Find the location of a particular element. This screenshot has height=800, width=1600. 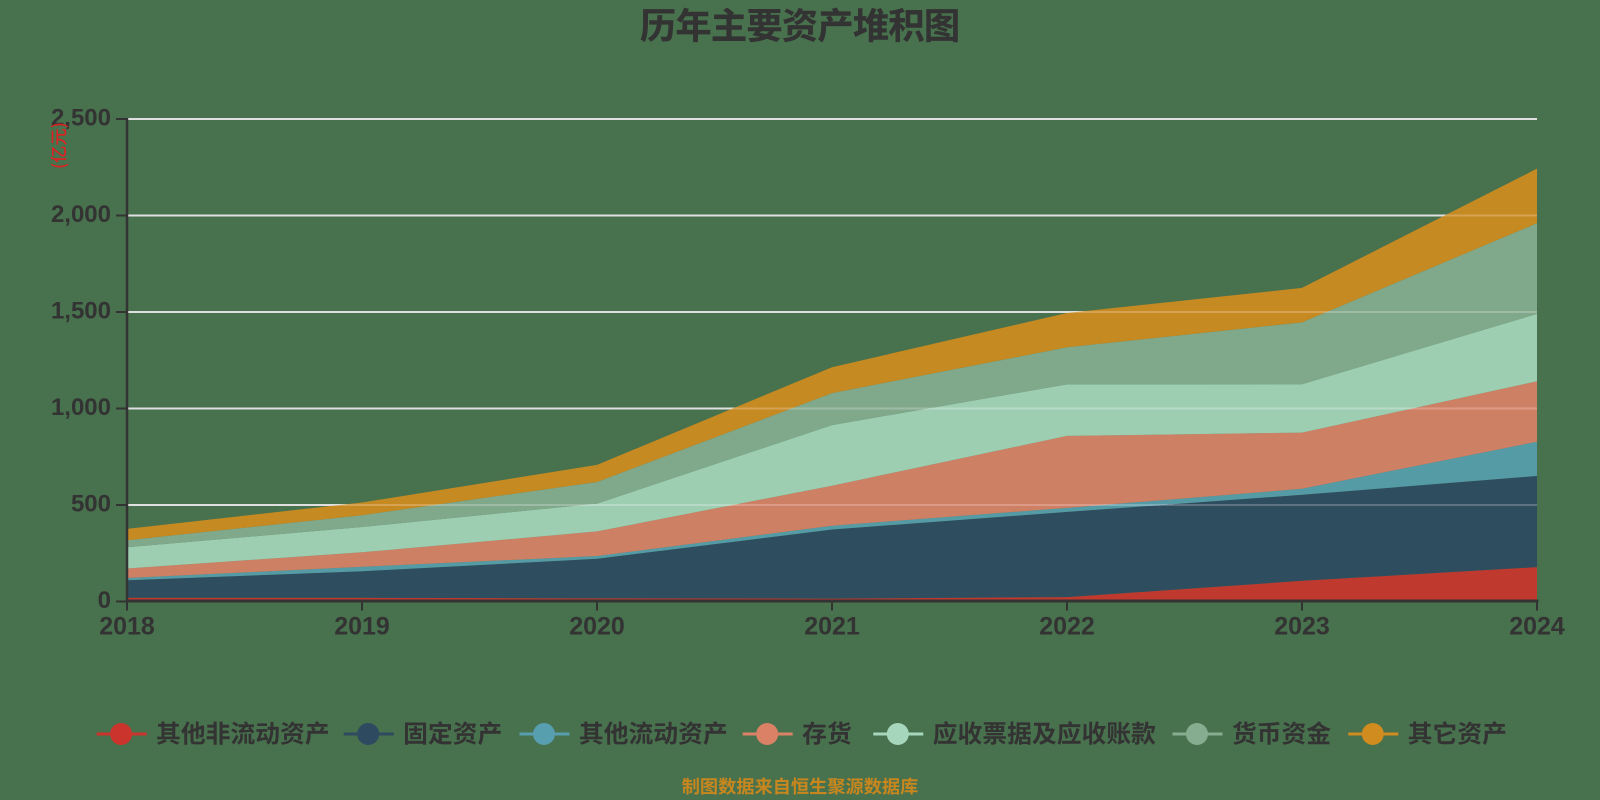

svg-text: 0 is located at coordinates (104, 600).